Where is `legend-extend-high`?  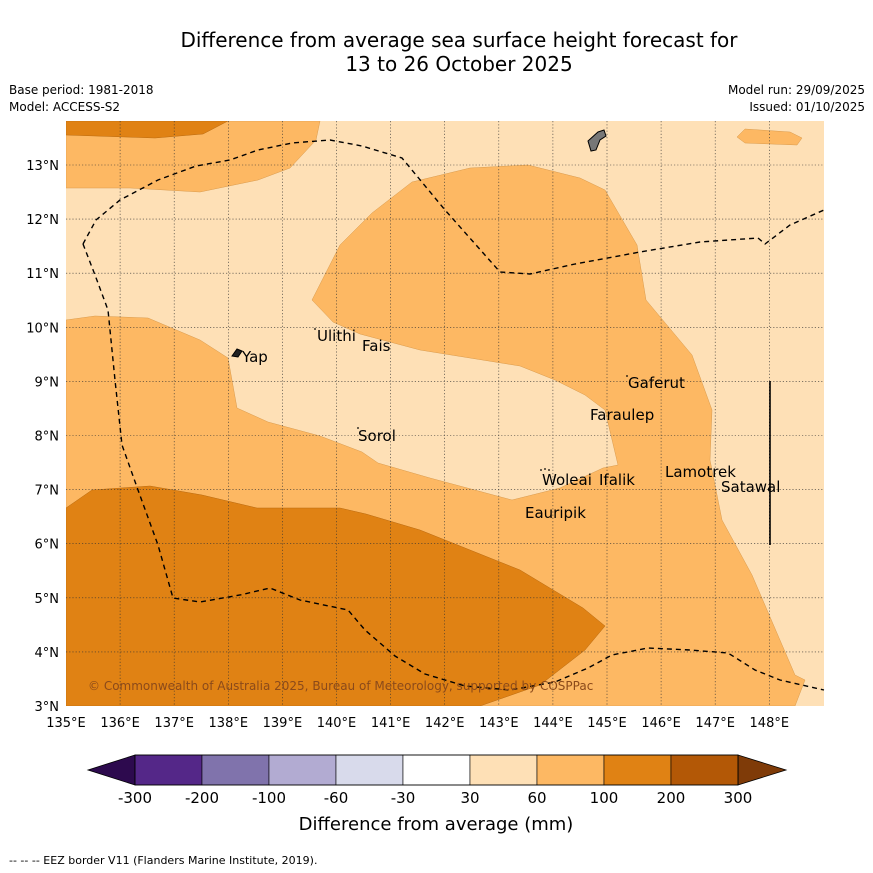 legend-extend-high is located at coordinates (762, 770).